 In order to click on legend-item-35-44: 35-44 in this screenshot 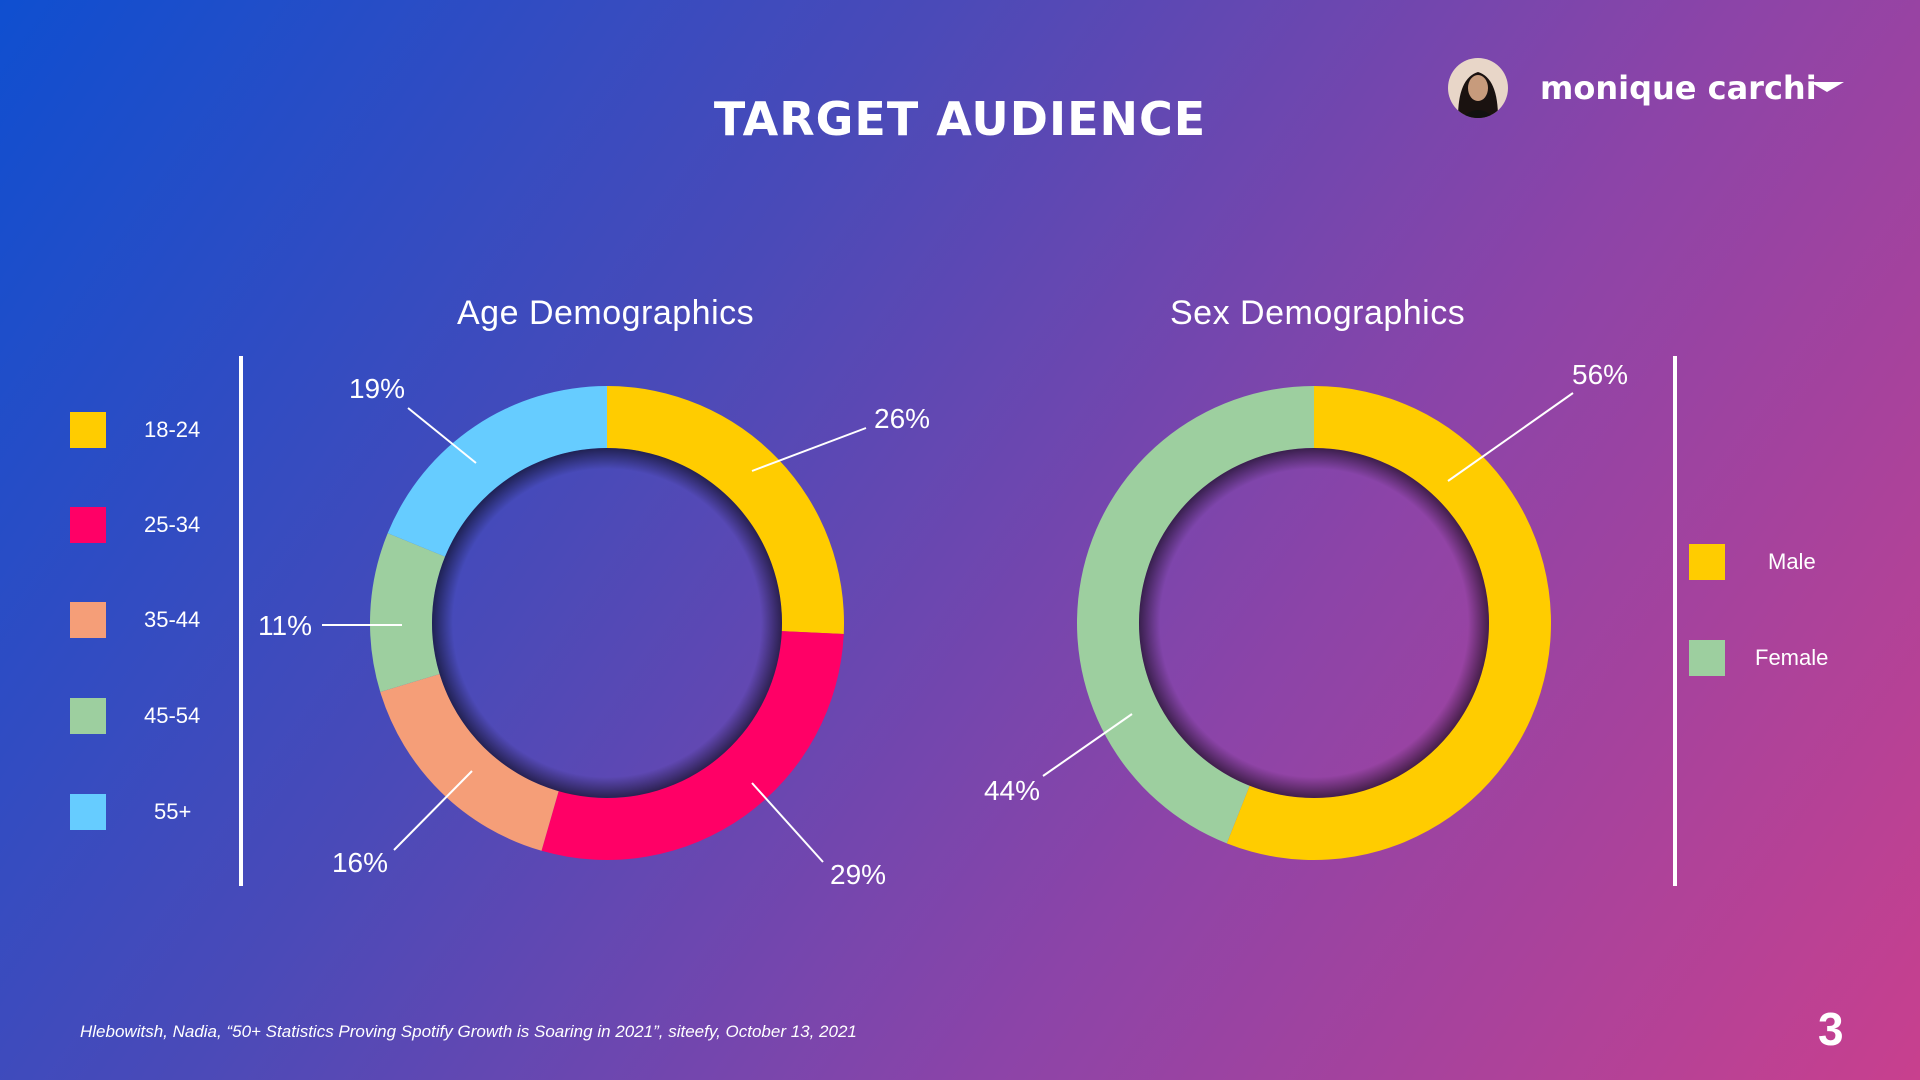, I will do `click(135, 620)`.